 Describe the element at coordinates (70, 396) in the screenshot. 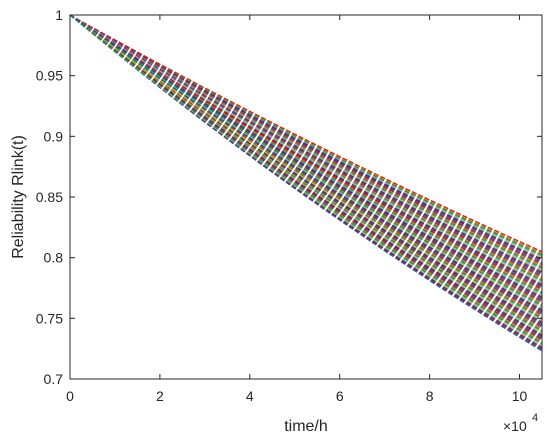

I see `x-tick-label: 0` at that location.